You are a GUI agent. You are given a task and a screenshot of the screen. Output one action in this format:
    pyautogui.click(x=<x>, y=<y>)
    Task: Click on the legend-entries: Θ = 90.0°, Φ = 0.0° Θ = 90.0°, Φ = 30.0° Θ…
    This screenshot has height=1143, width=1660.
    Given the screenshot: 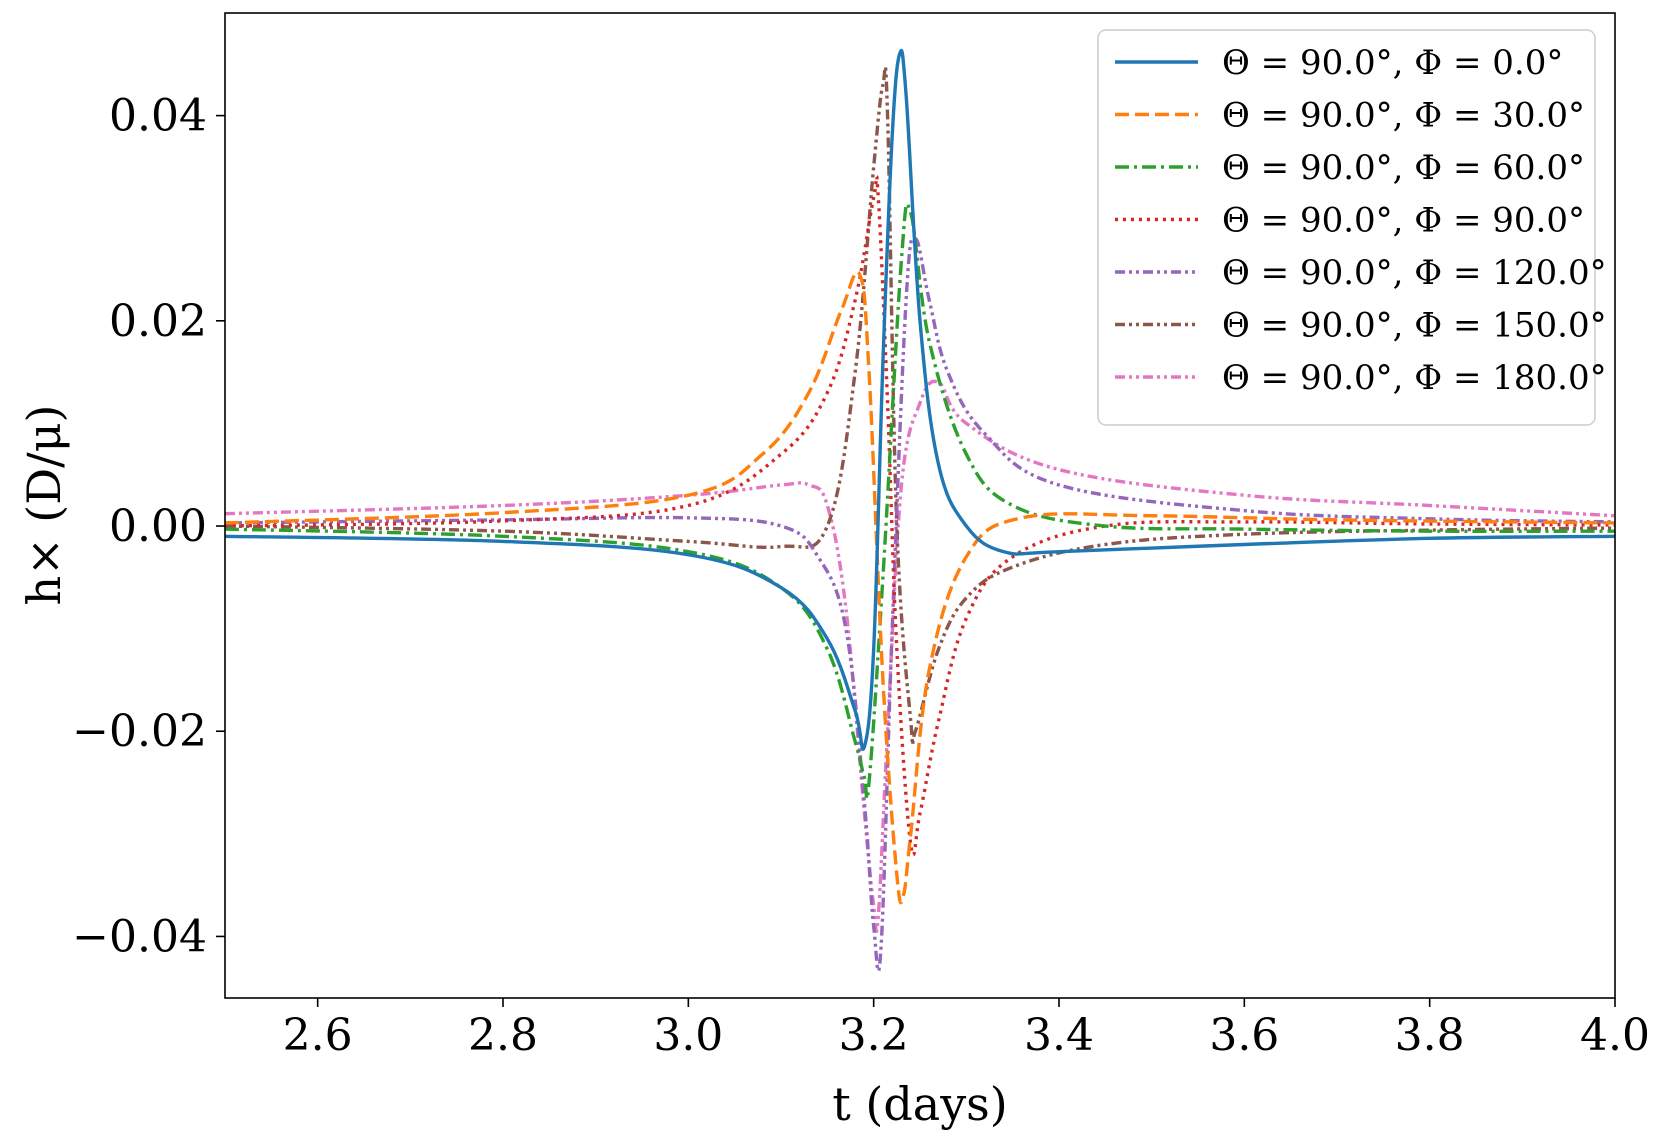 What is the action you would take?
    pyautogui.click(x=1361, y=220)
    